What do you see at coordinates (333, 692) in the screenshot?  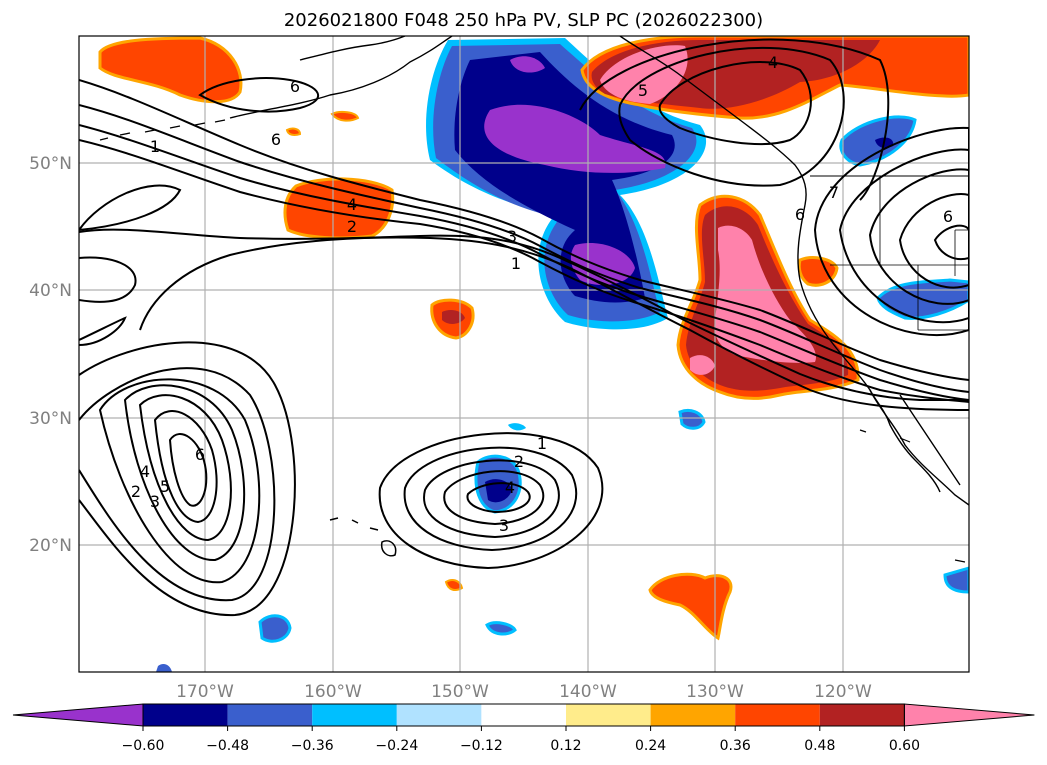 I see `lon-label: 160°W` at bounding box center [333, 692].